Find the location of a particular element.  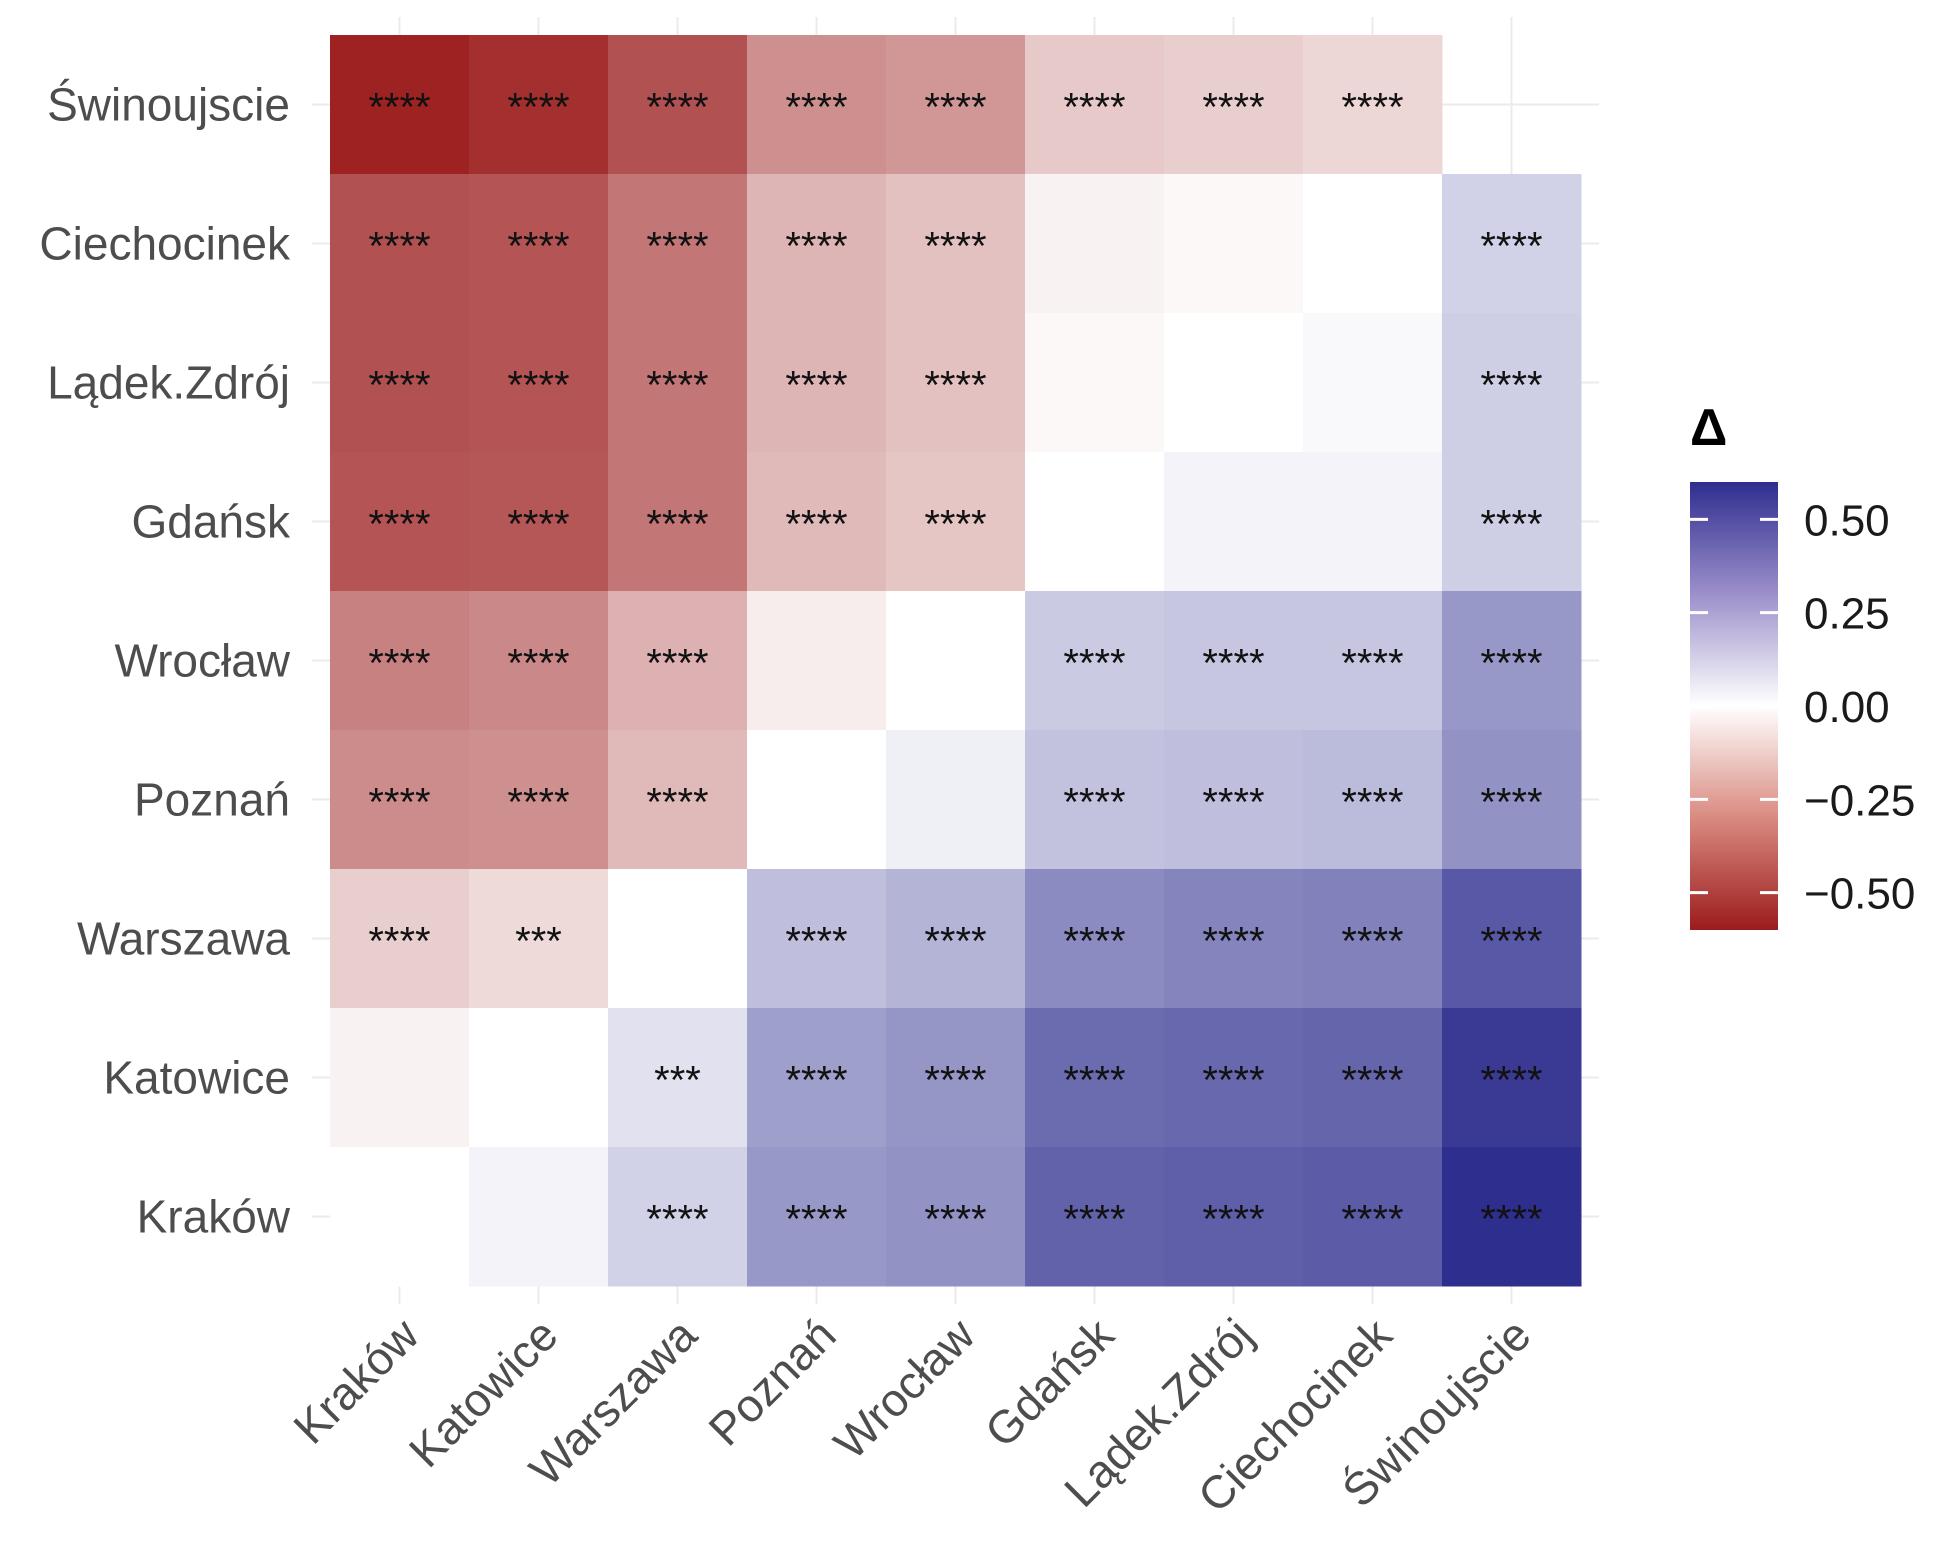

y-tick-label: Warszawa is located at coordinates (183, 939).